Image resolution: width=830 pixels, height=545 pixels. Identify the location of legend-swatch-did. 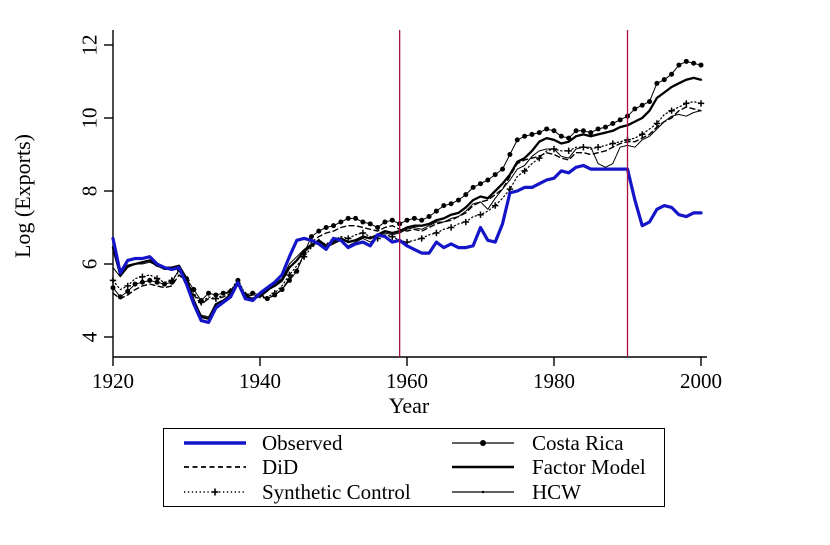
(215, 467).